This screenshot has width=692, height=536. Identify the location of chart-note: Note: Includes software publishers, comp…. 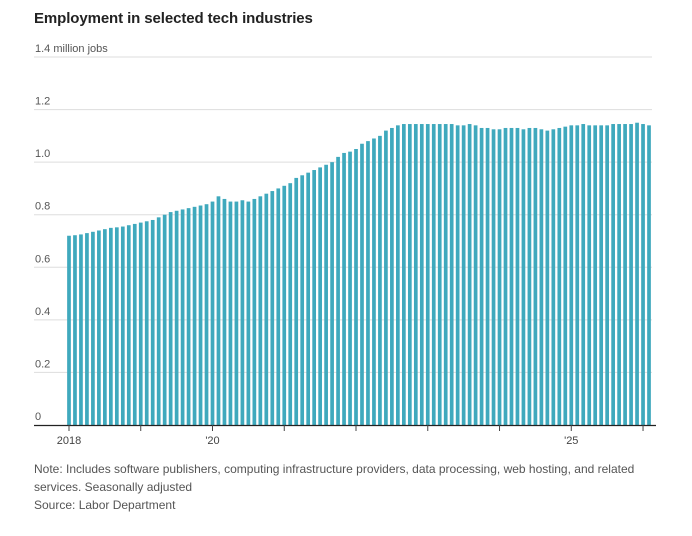
(334, 478).